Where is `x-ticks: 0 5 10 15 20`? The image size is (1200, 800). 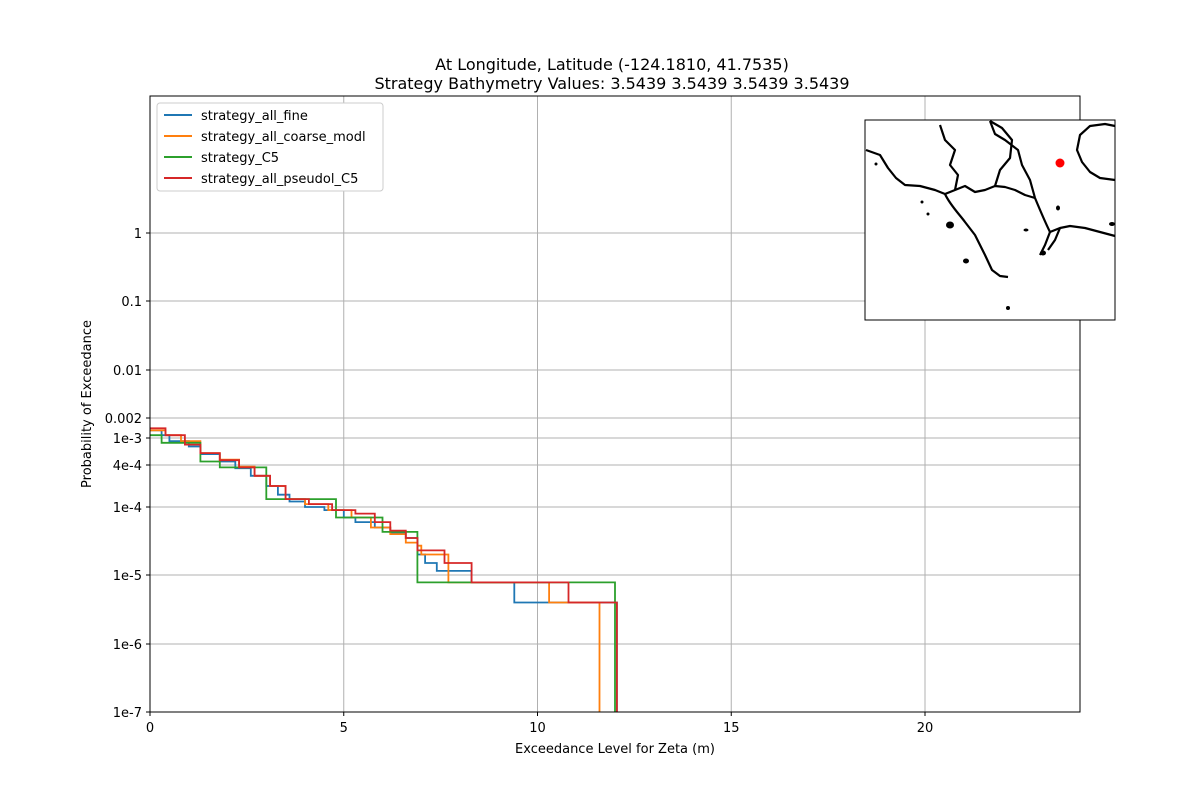 x-ticks: 0 5 10 15 20 is located at coordinates (539, 724).